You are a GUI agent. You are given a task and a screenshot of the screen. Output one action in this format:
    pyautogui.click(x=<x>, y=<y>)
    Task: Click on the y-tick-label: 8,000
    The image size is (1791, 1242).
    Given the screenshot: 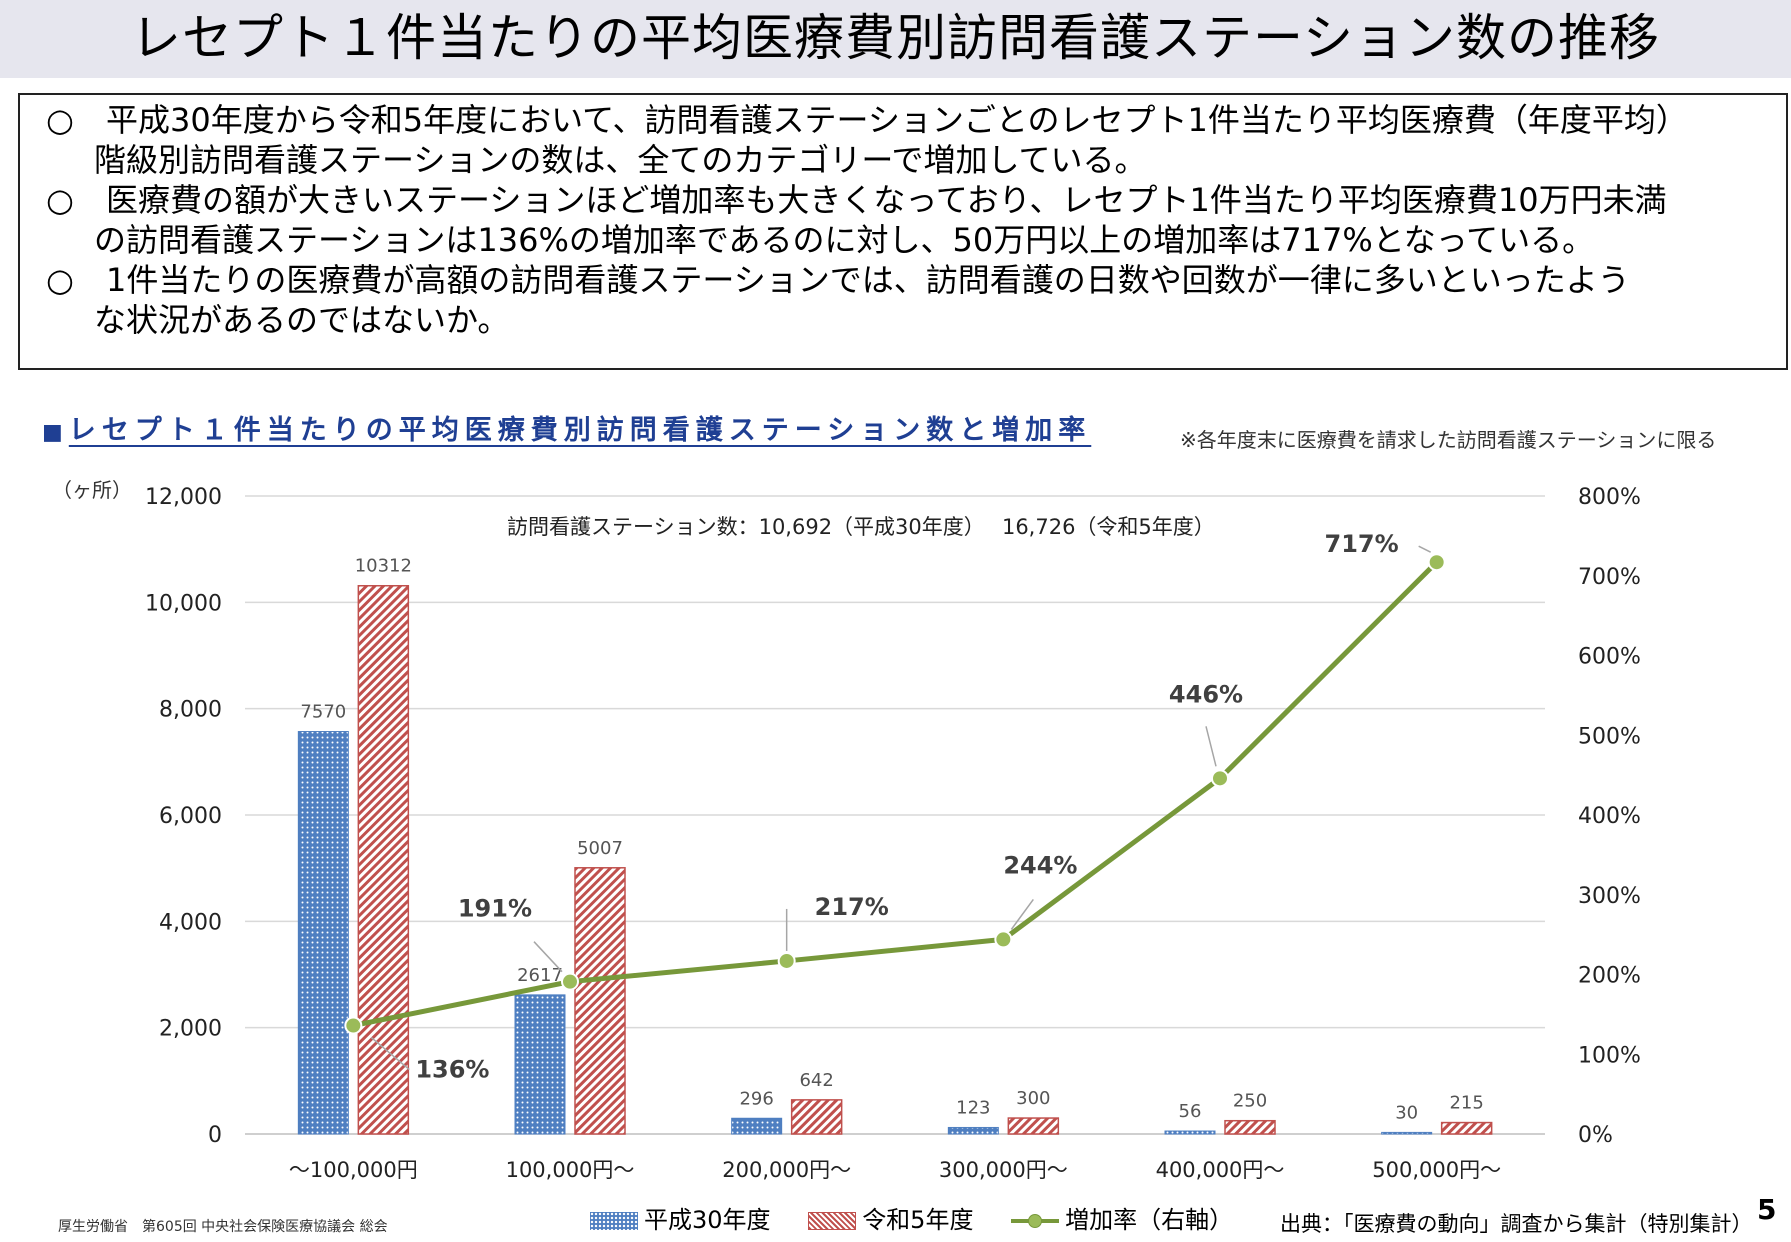 What is the action you would take?
    pyautogui.click(x=190, y=710)
    